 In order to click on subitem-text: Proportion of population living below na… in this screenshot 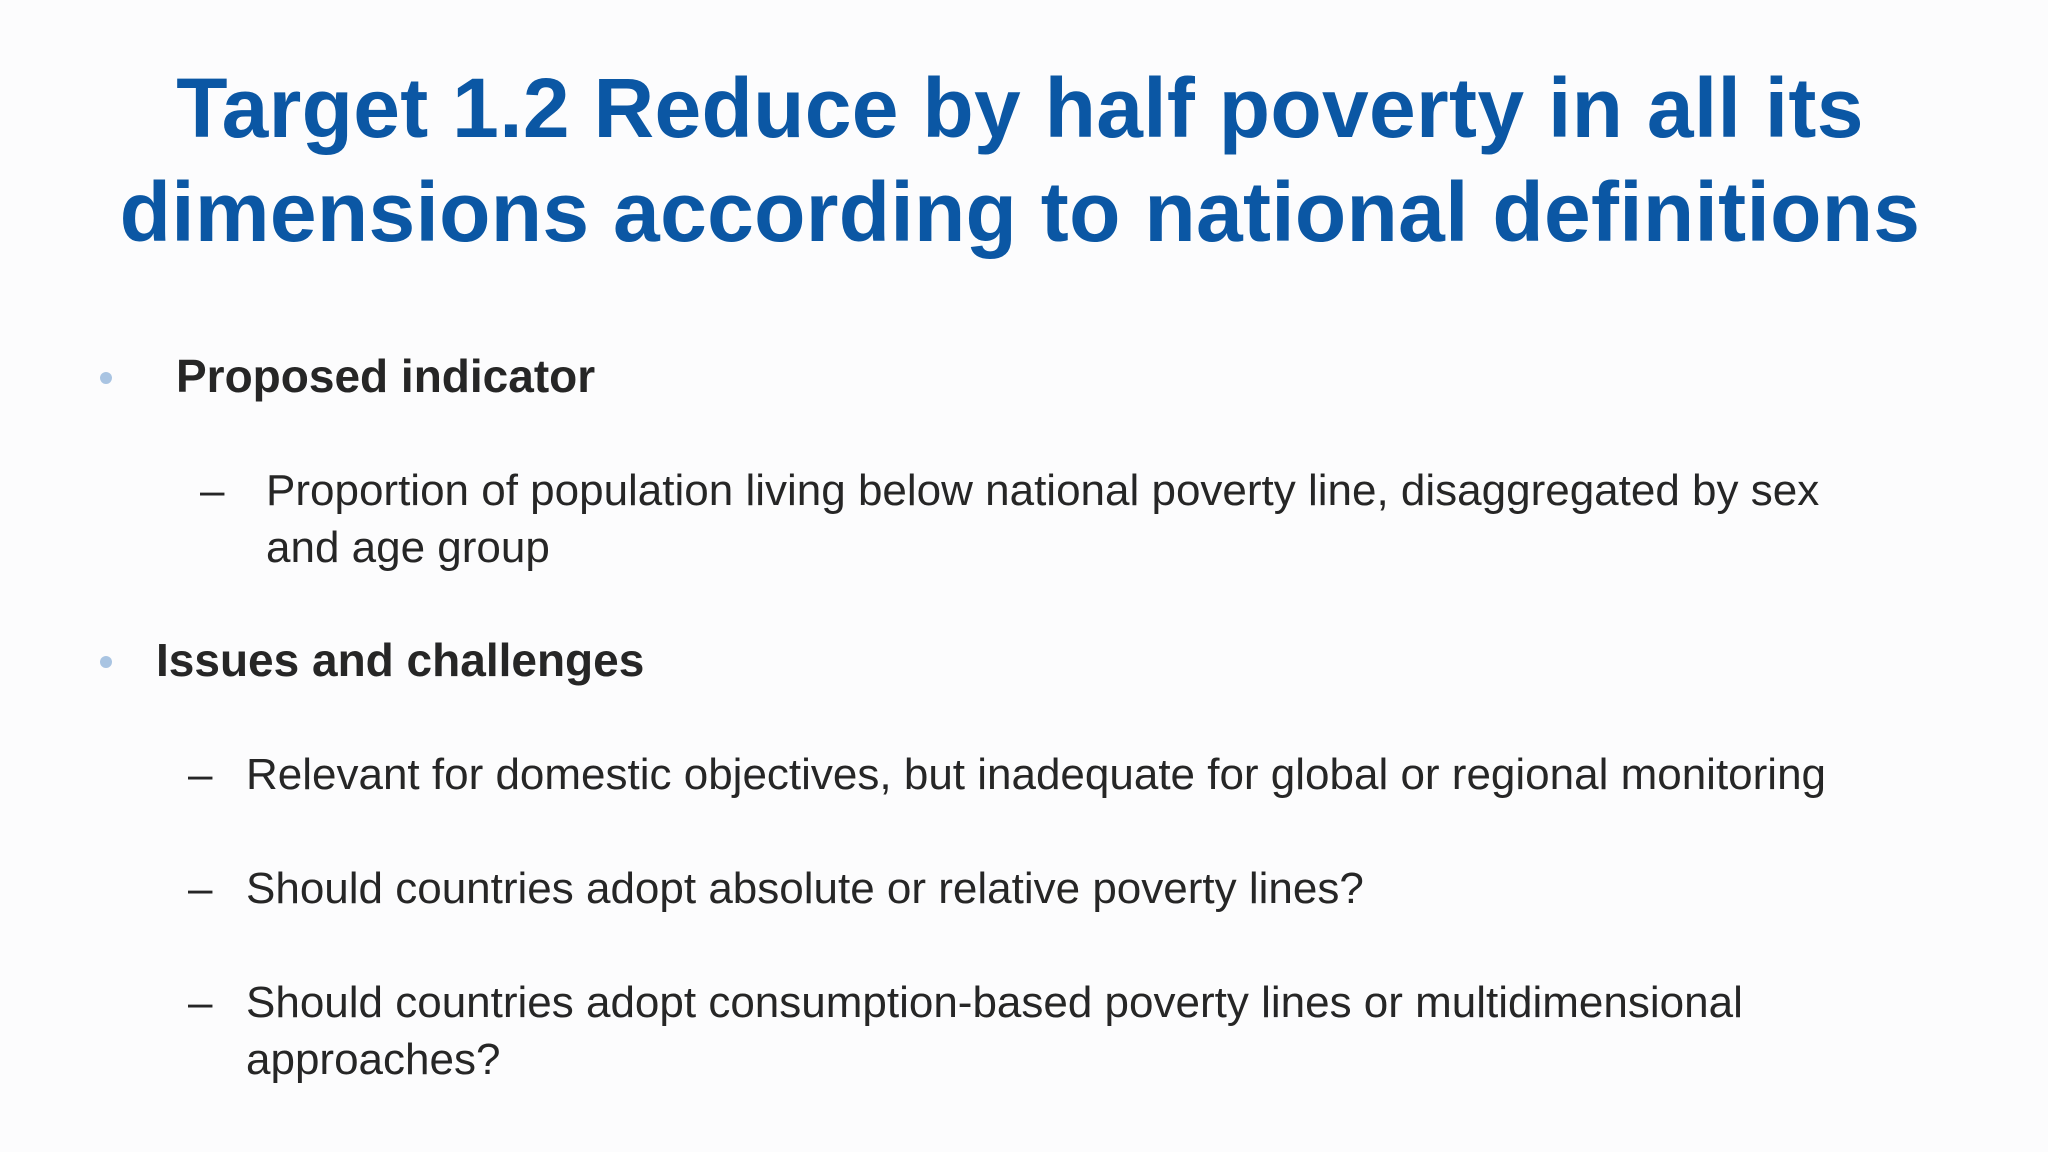, I will do `click(1156, 519)`.